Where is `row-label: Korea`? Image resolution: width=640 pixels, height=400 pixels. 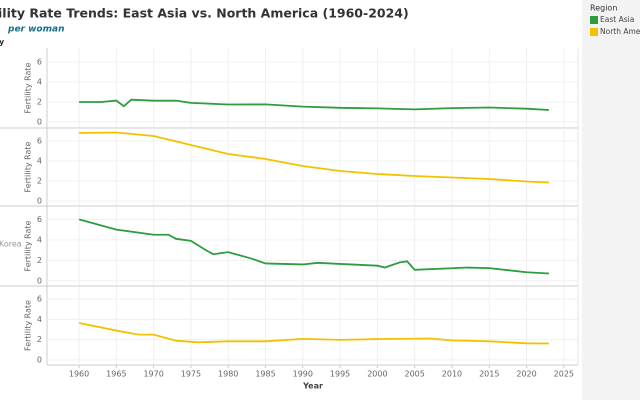
row-label: Korea is located at coordinates (11, 244).